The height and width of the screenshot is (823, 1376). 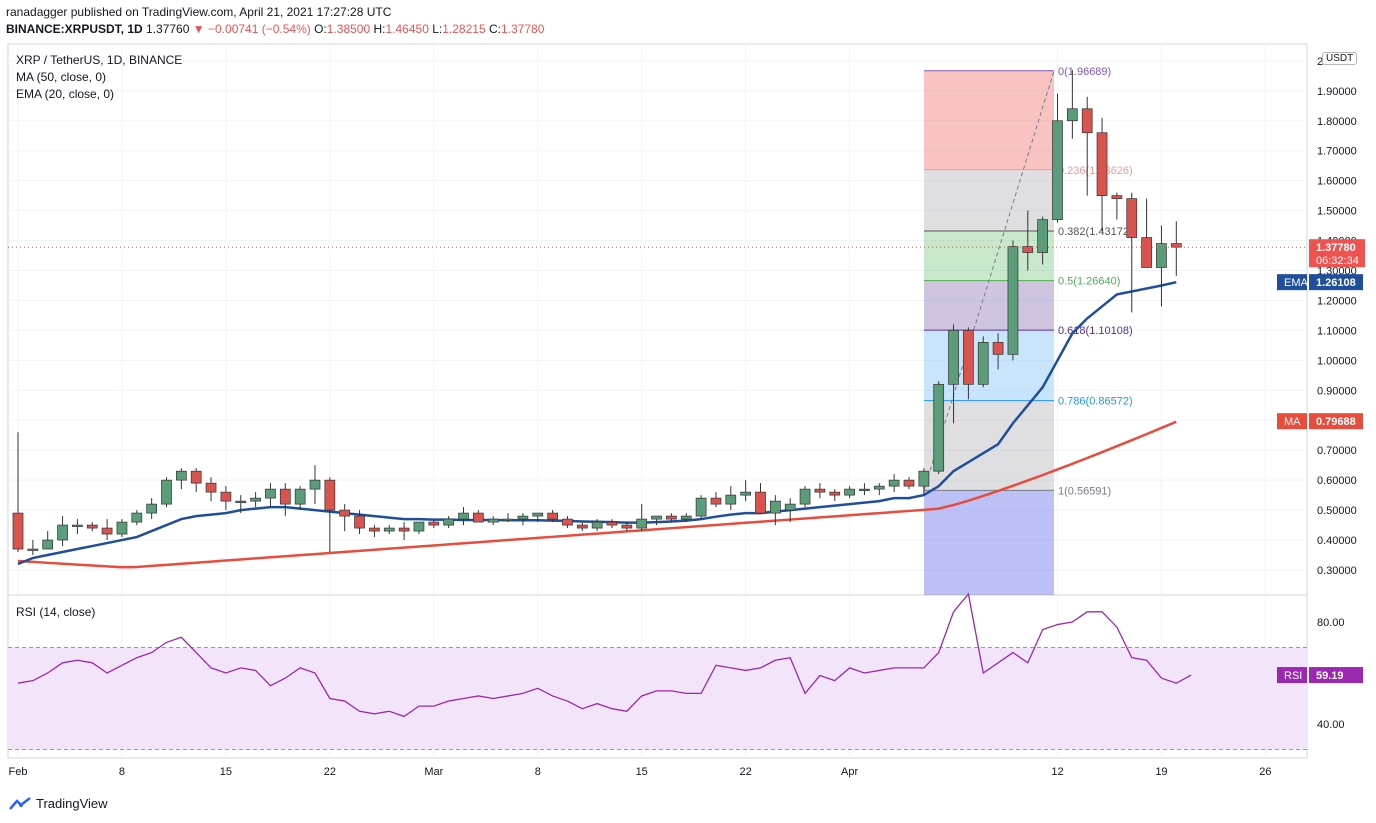 I want to click on tradingview-logo-icon, so click(x=20, y=803).